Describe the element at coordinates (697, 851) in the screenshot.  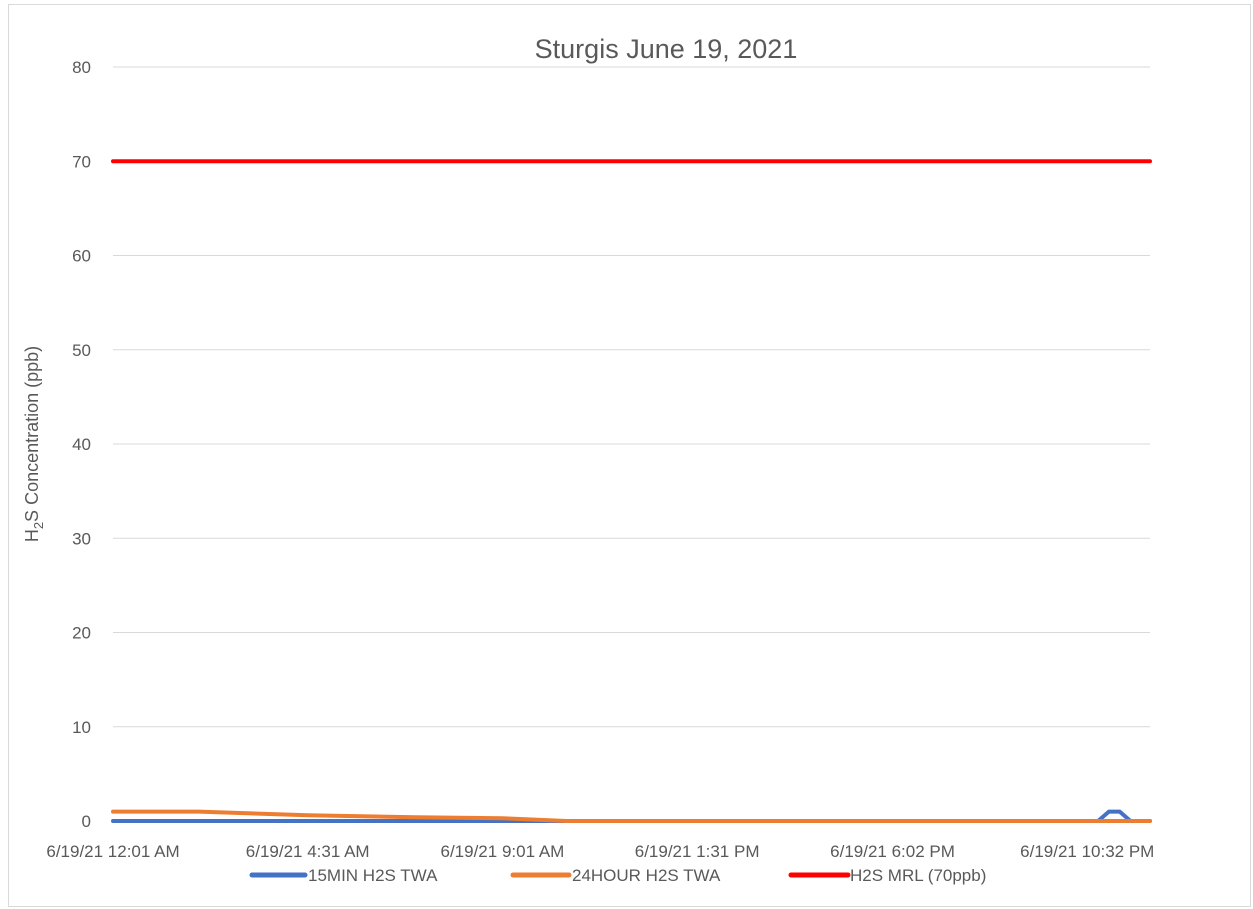
I see `x-tick-label-3: 6/19/21 1:31 PM` at that location.